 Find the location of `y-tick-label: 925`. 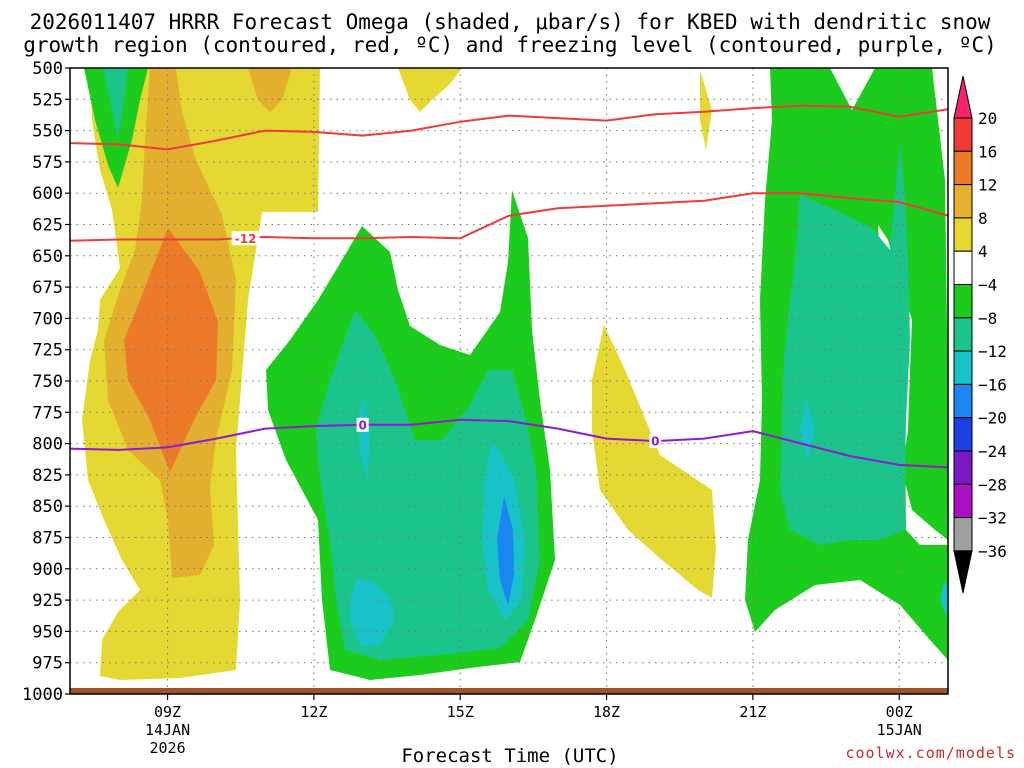

y-tick-label: 925 is located at coordinates (47, 601).